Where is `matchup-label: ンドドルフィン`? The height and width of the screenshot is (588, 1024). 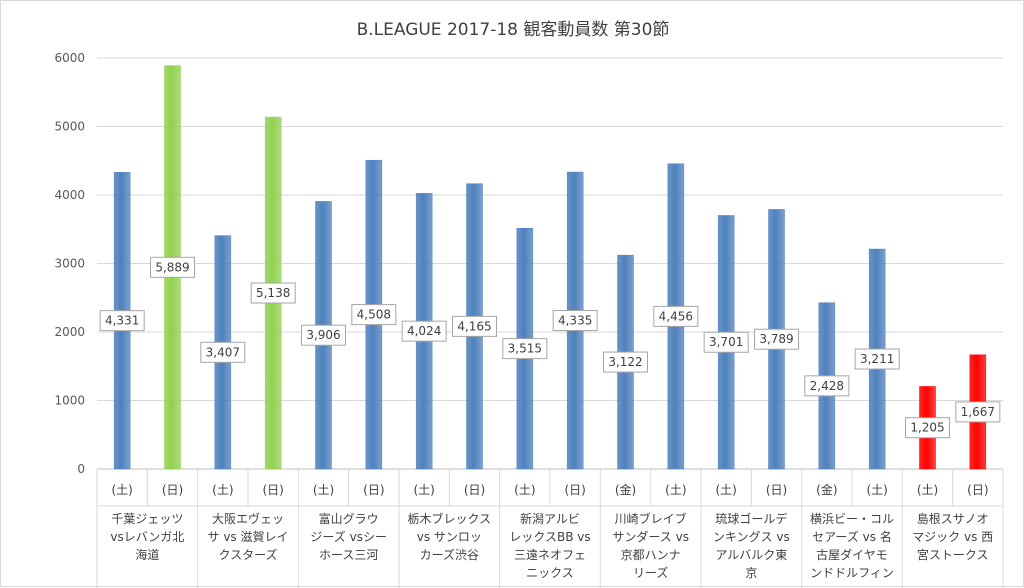 matchup-label: ンドドルフィン is located at coordinates (852, 573).